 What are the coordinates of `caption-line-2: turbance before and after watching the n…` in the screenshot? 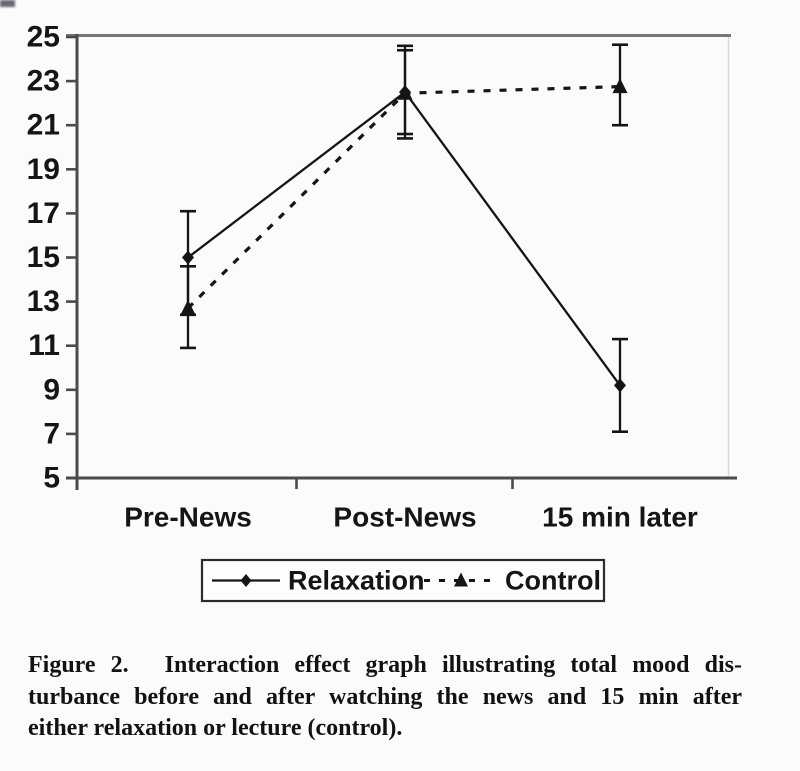 It's located at (385, 696).